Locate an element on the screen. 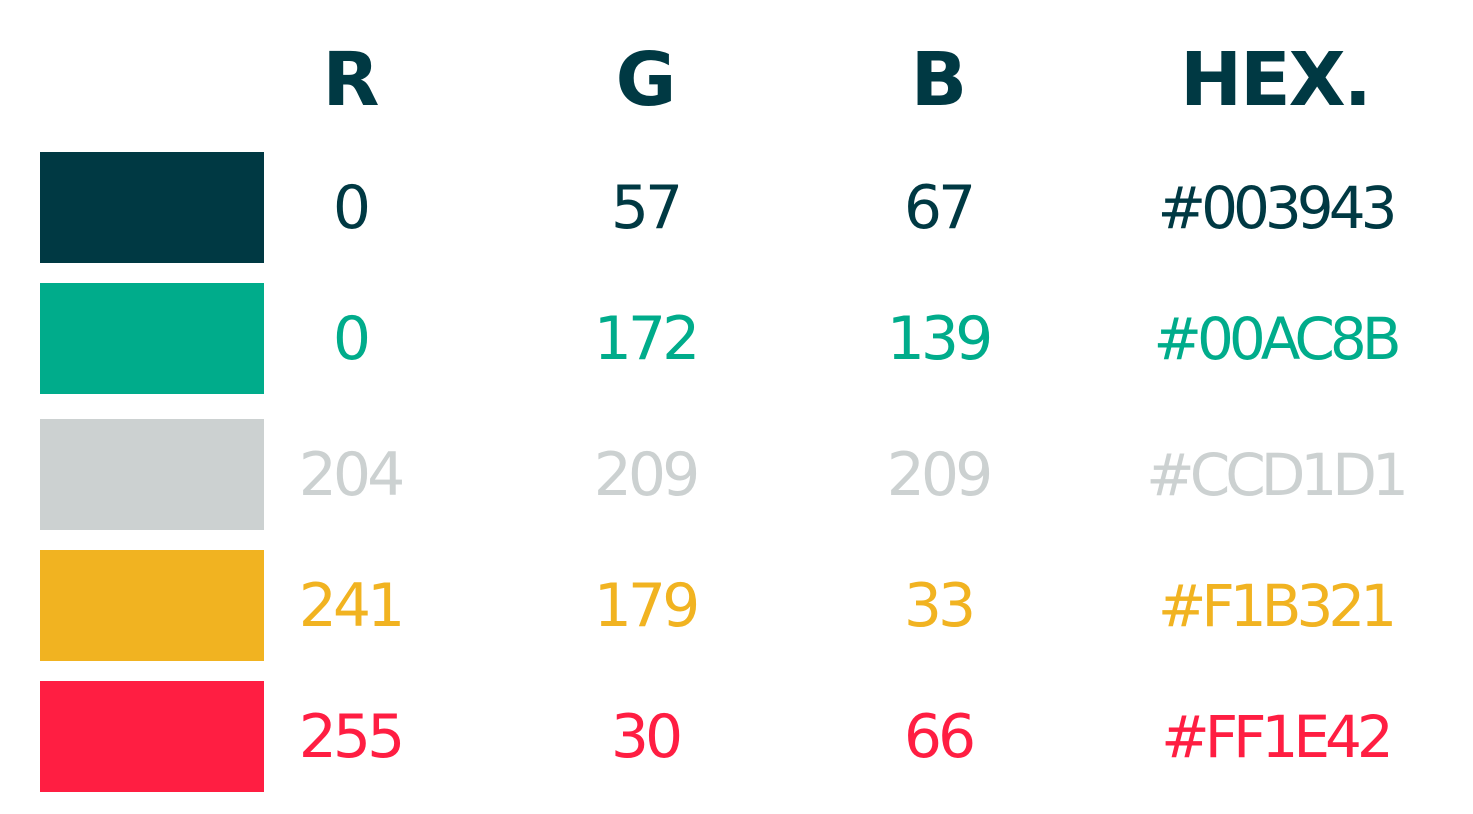  g-value: 30 is located at coordinates (646, 736).